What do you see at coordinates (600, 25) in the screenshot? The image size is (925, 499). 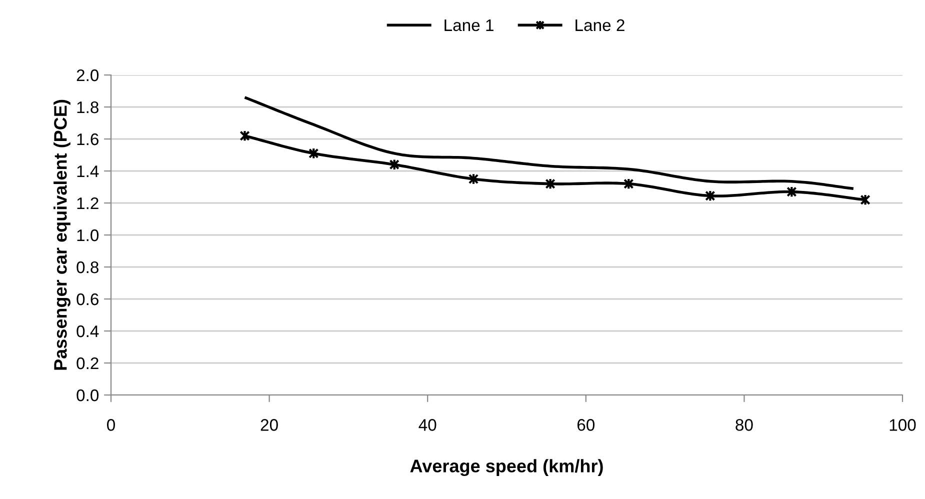 I see `legend-label: Lane 2` at bounding box center [600, 25].